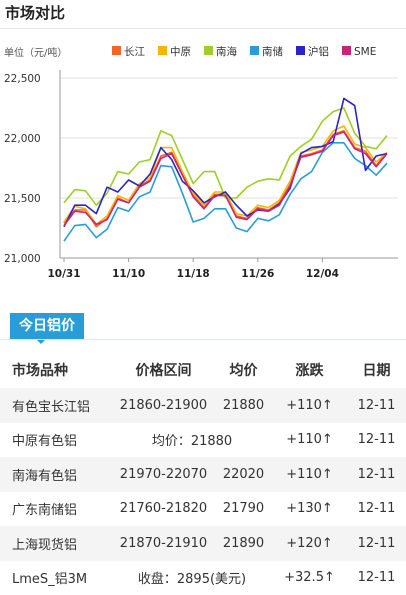 This screenshot has height=595, width=406. Describe the element at coordinates (243, 370) in the screenshot. I see `col-header-avg: 均价` at that location.